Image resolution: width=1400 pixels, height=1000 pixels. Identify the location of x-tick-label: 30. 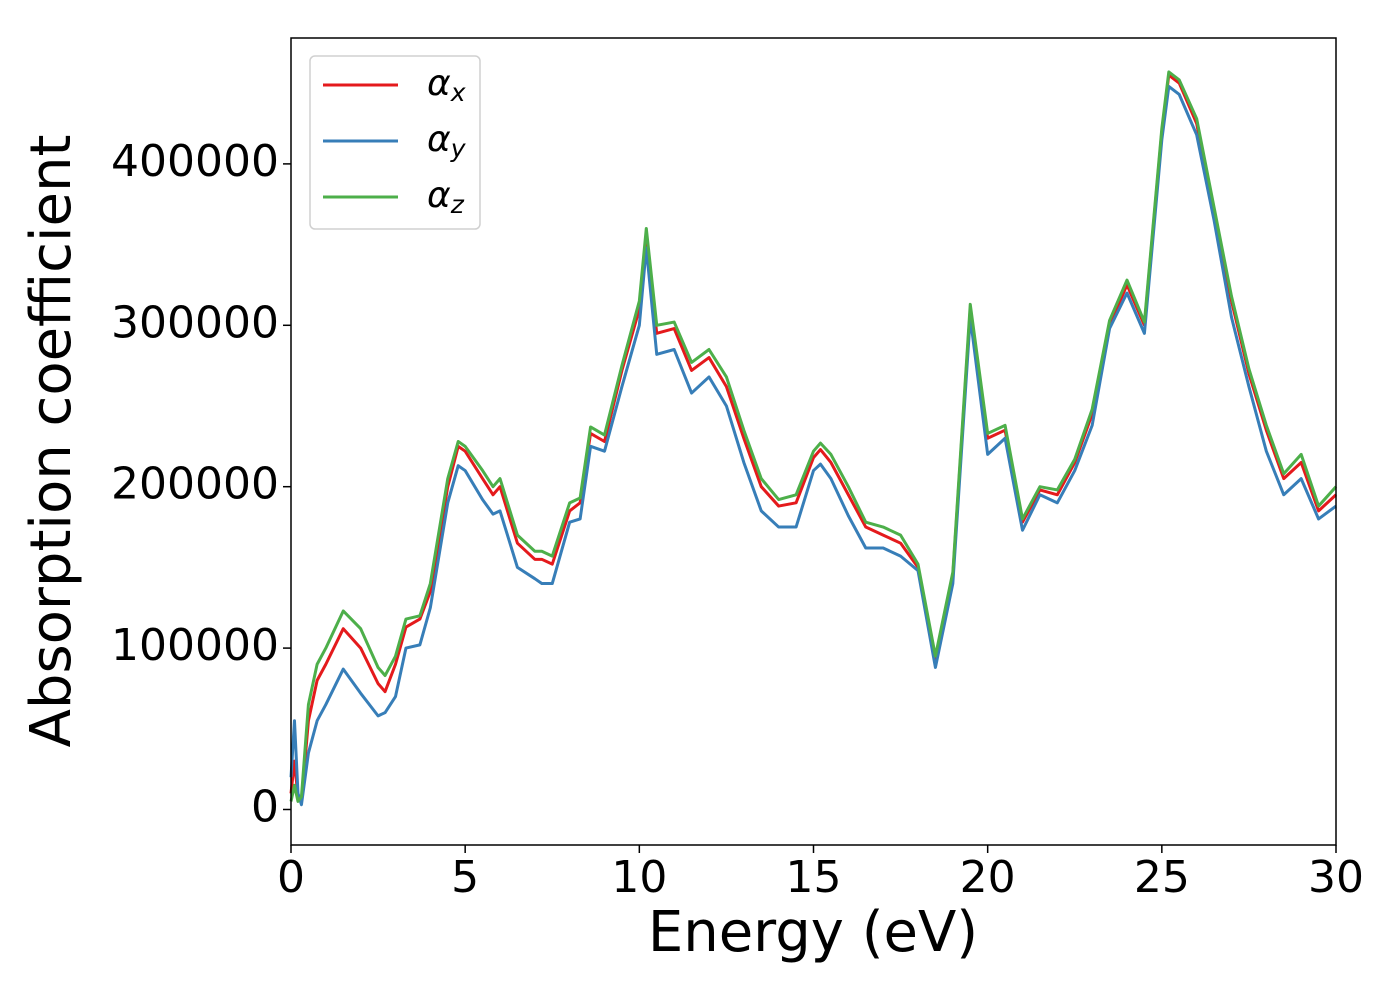
(1336, 877).